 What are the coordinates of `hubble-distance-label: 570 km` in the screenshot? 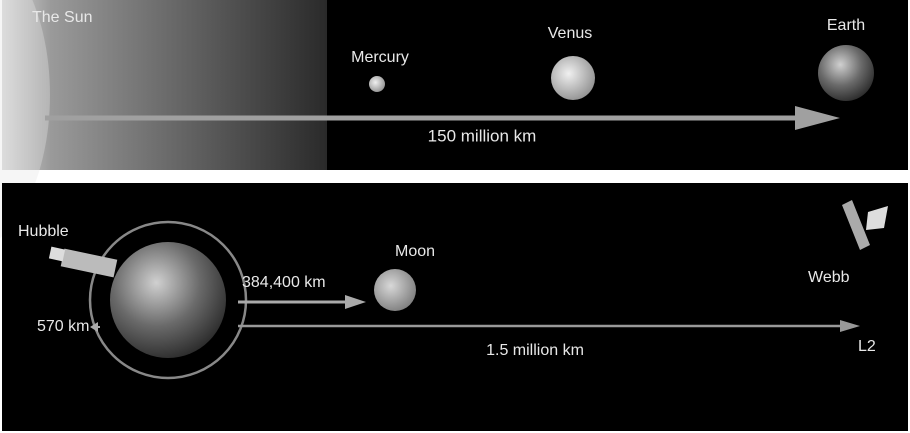 It's located at (63, 326).